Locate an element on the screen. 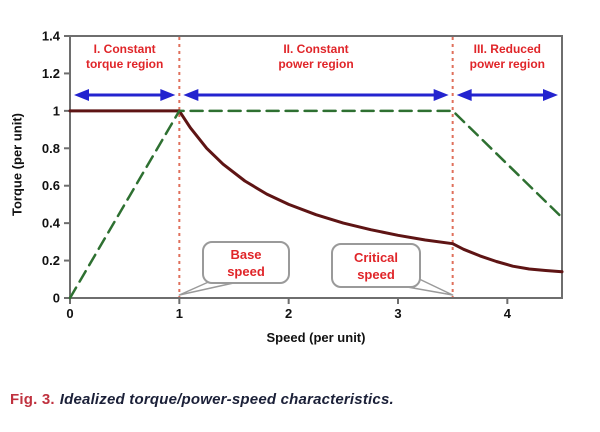  figure-caption-label: Fig. 3. is located at coordinates (32, 399).